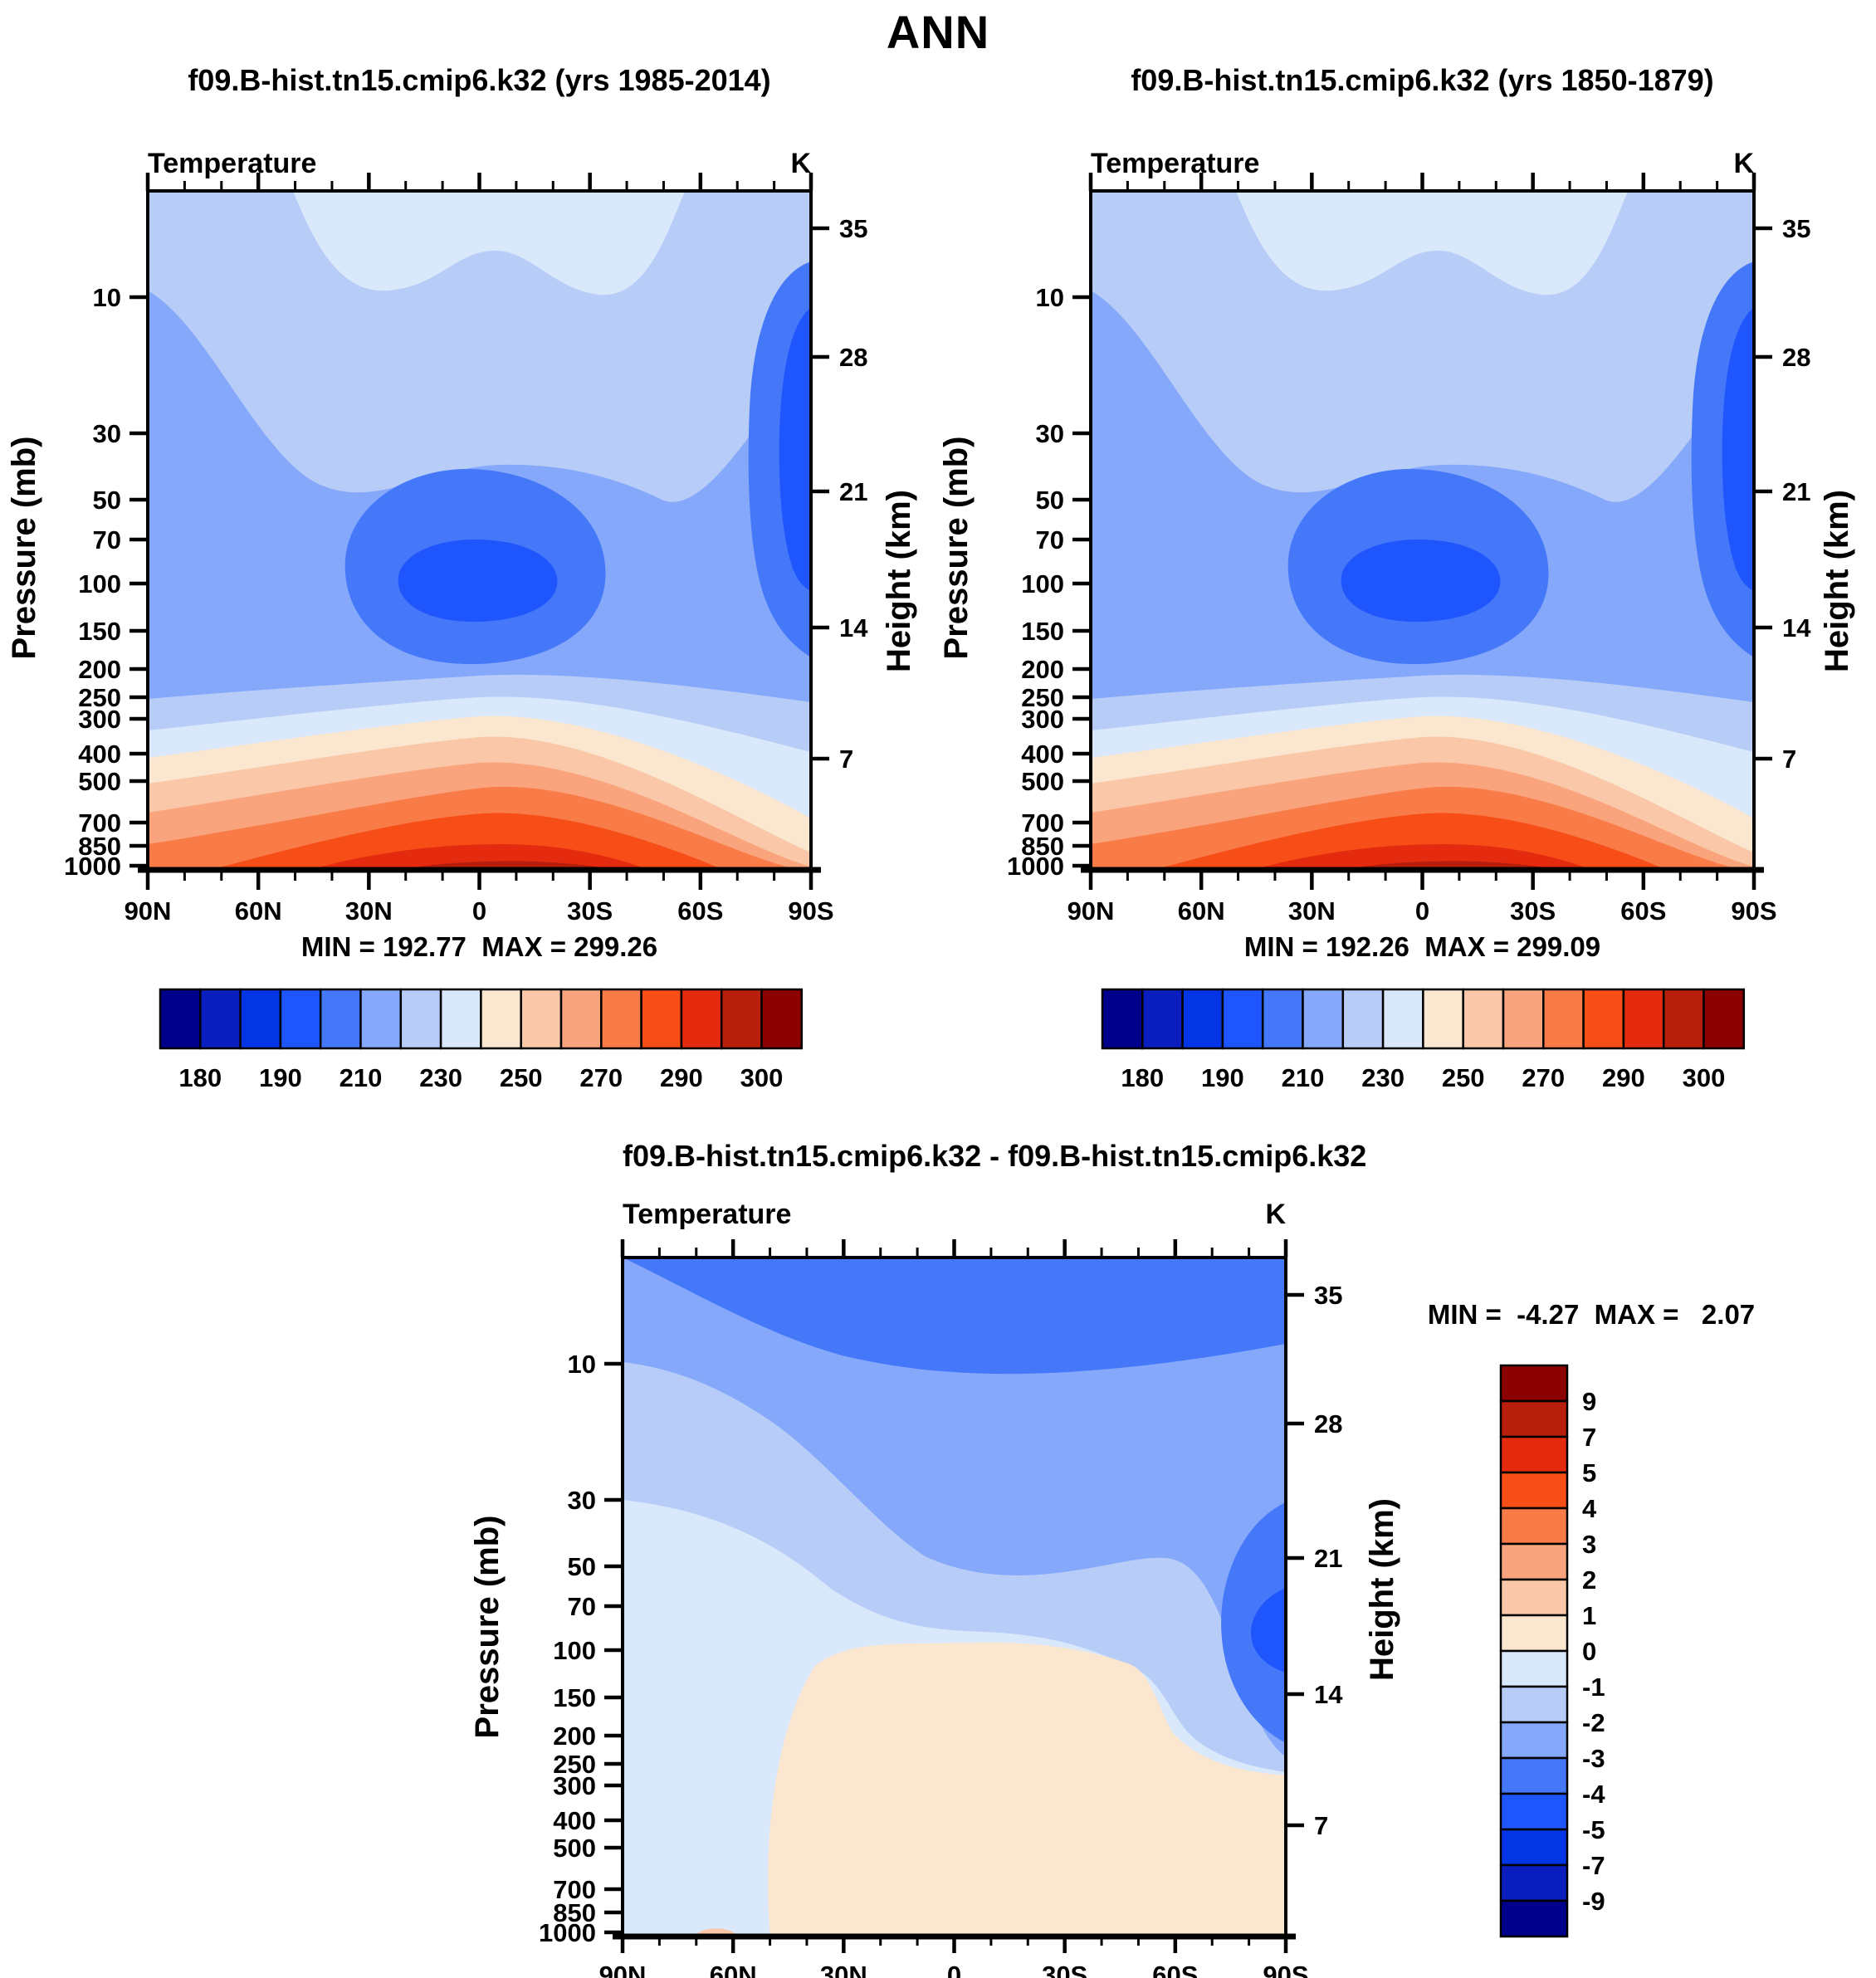 The image size is (1876, 1978). What do you see at coordinates (200, 1078) in the screenshot?
I see `colorbar-tick-label: 180` at bounding box center [200, 1078].